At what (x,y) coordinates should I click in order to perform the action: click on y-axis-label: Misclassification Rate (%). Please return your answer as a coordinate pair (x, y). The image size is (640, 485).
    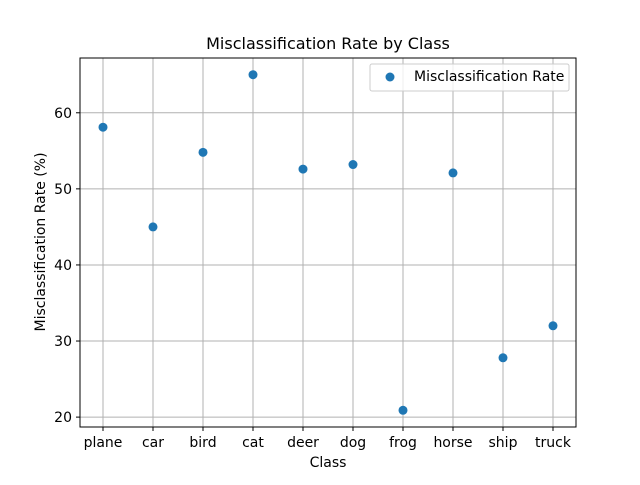
    Looking at the image, I should click on (41, 241).